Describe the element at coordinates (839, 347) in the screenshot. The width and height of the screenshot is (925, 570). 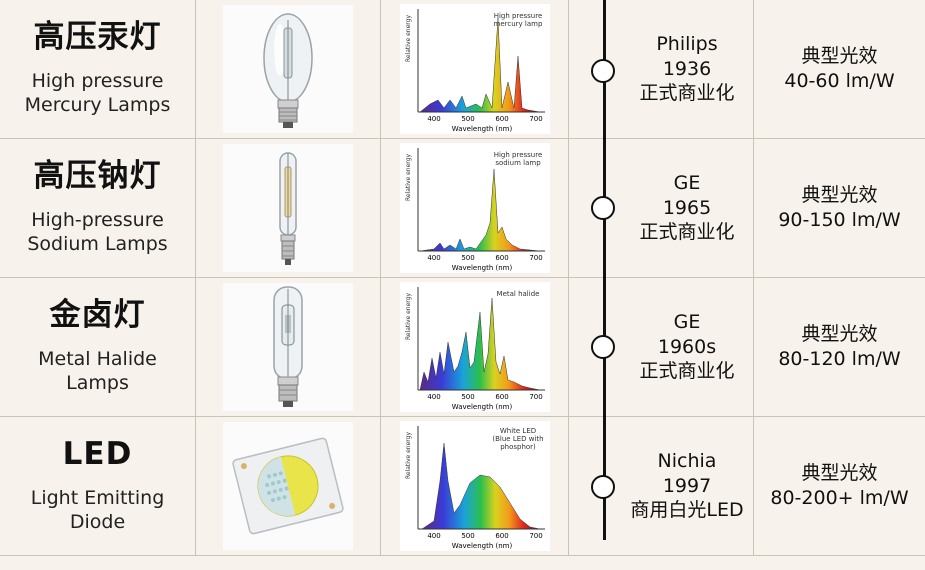
I see `efficacy-cell: 典型光效 80-120 lm/W` at that location.